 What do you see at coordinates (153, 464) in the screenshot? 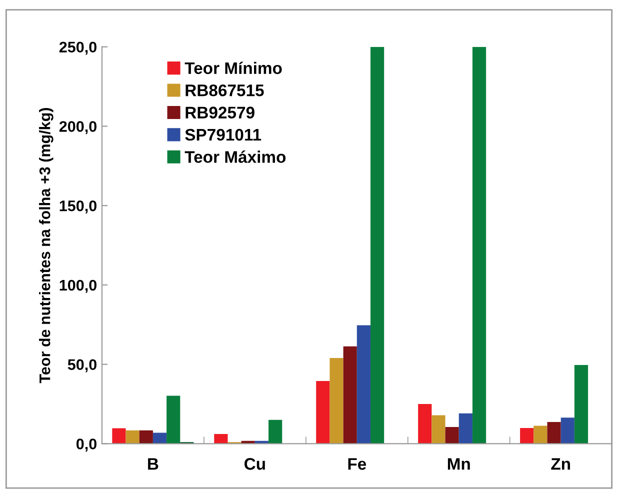
I see `x-tick-label: B` at bounding box center [153, 464].